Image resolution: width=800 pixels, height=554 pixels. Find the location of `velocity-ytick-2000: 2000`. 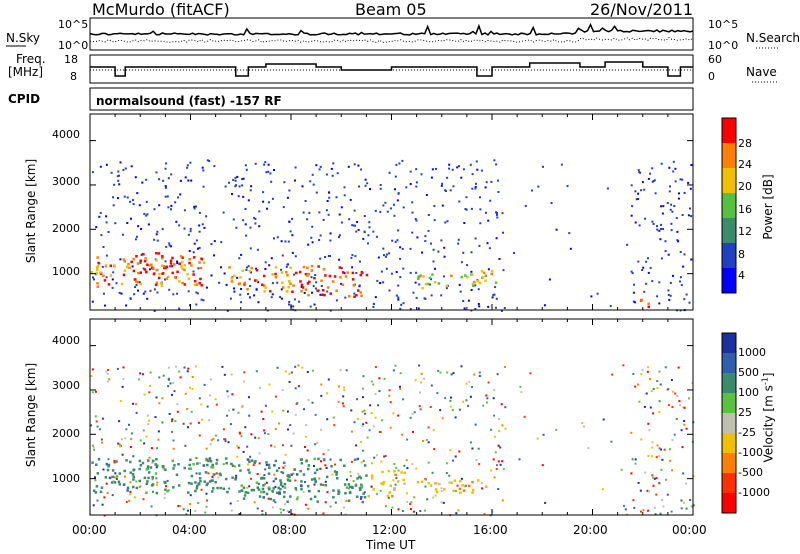

velocity-ytick-2000: 2000 is located at coordinates (66, 433).